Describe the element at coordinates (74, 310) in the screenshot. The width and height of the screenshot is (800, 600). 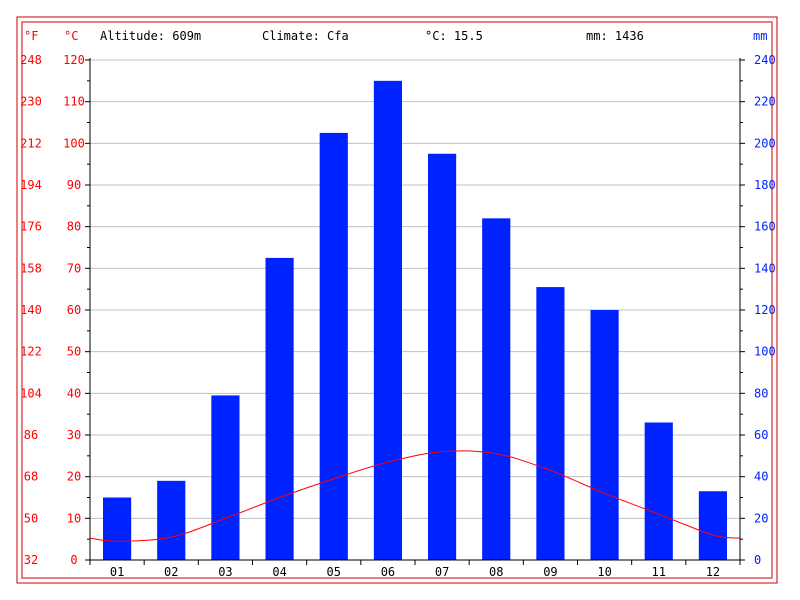
I see `celsius-tick-label: 60` at that location.